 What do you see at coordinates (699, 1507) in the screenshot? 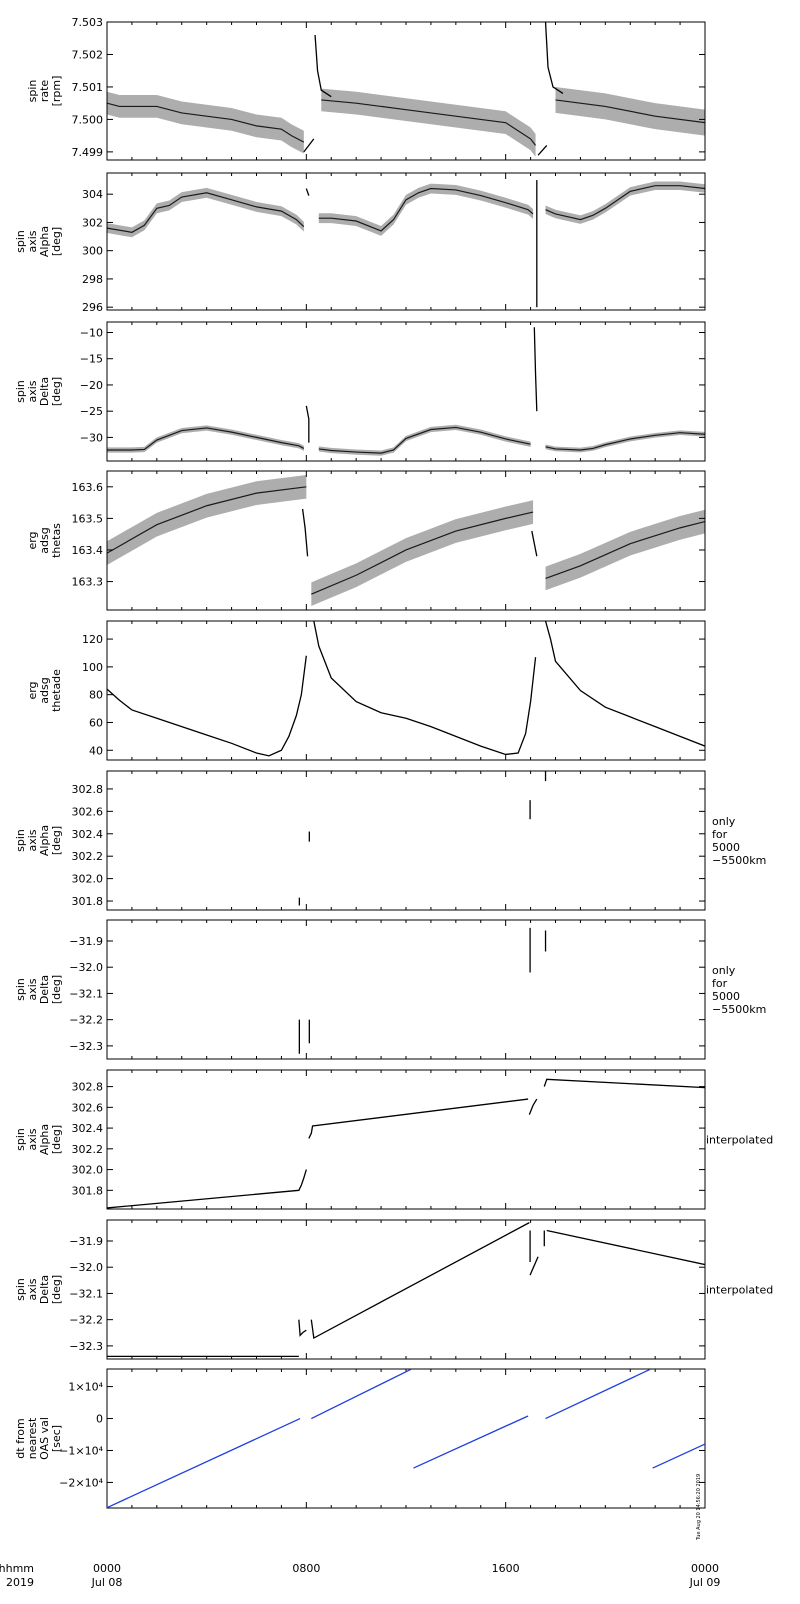
I see `timestamp-label: Tue Aug 20 14:56:20 2019` at bounding box center [699, 1507].